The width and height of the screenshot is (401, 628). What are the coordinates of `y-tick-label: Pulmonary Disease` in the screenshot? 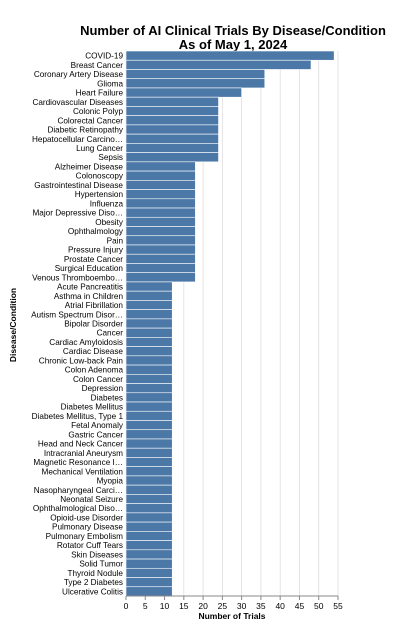 It's located at (87, 527).